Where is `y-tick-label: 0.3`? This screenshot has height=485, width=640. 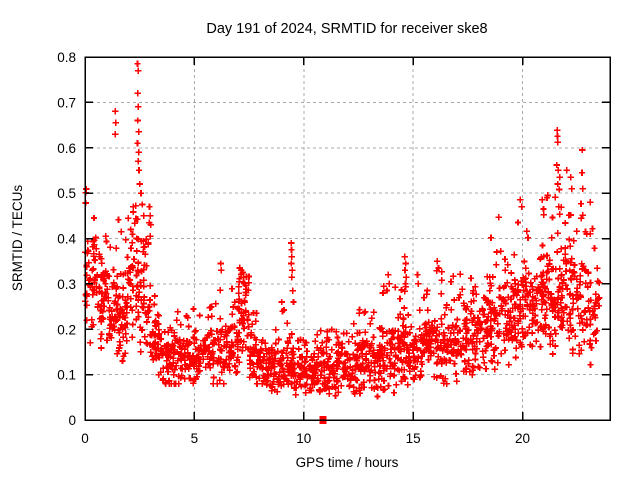 y-tick-label: 0.3 is located at coordinates (66, 284).